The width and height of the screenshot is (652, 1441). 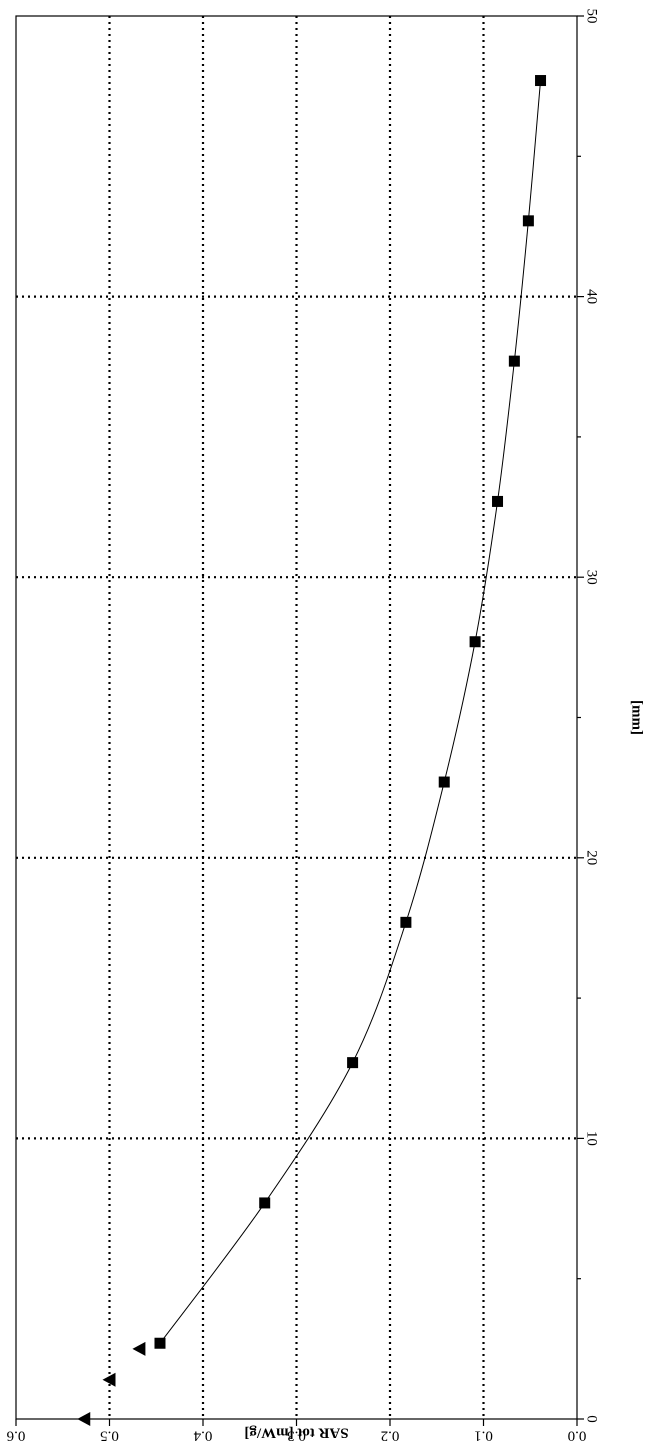 What do you see at coordinates (592, 1138) in the screenshot?
I see `tick-label-x-10: 10` at bounding box center [592, 1138].